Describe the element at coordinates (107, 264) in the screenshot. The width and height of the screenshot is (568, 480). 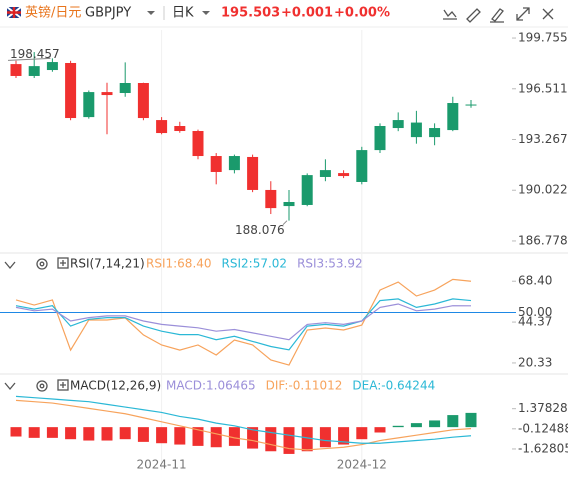
I see `rsi-title: RSI(7,14,21)` at that location.